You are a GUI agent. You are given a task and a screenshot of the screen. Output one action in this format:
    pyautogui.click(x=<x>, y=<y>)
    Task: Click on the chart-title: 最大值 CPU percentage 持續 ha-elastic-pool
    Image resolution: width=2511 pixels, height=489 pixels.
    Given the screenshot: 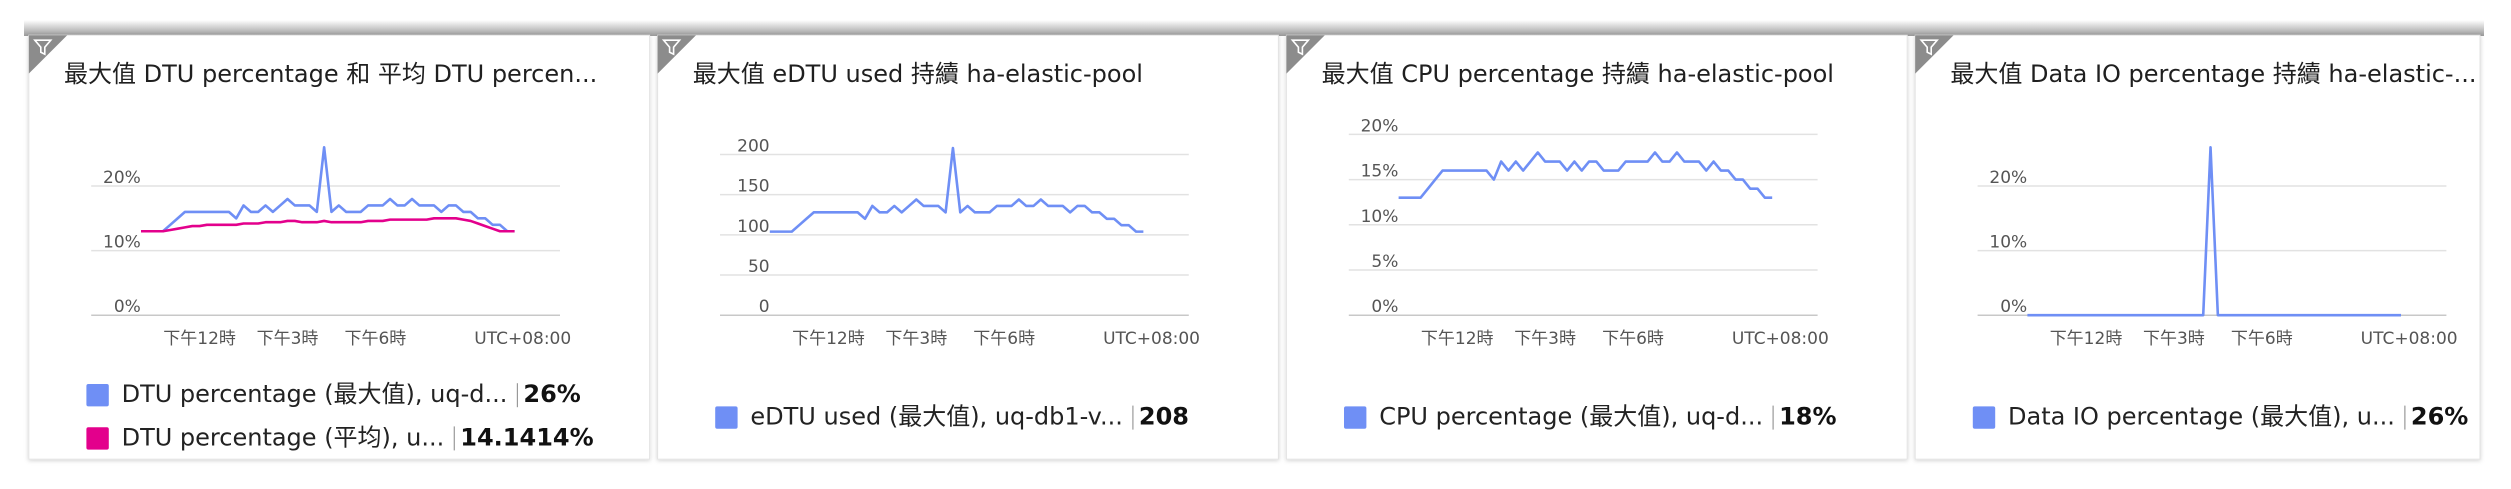 What is the action you would take?
    pyautogui.click(x=1578, y=74)
    